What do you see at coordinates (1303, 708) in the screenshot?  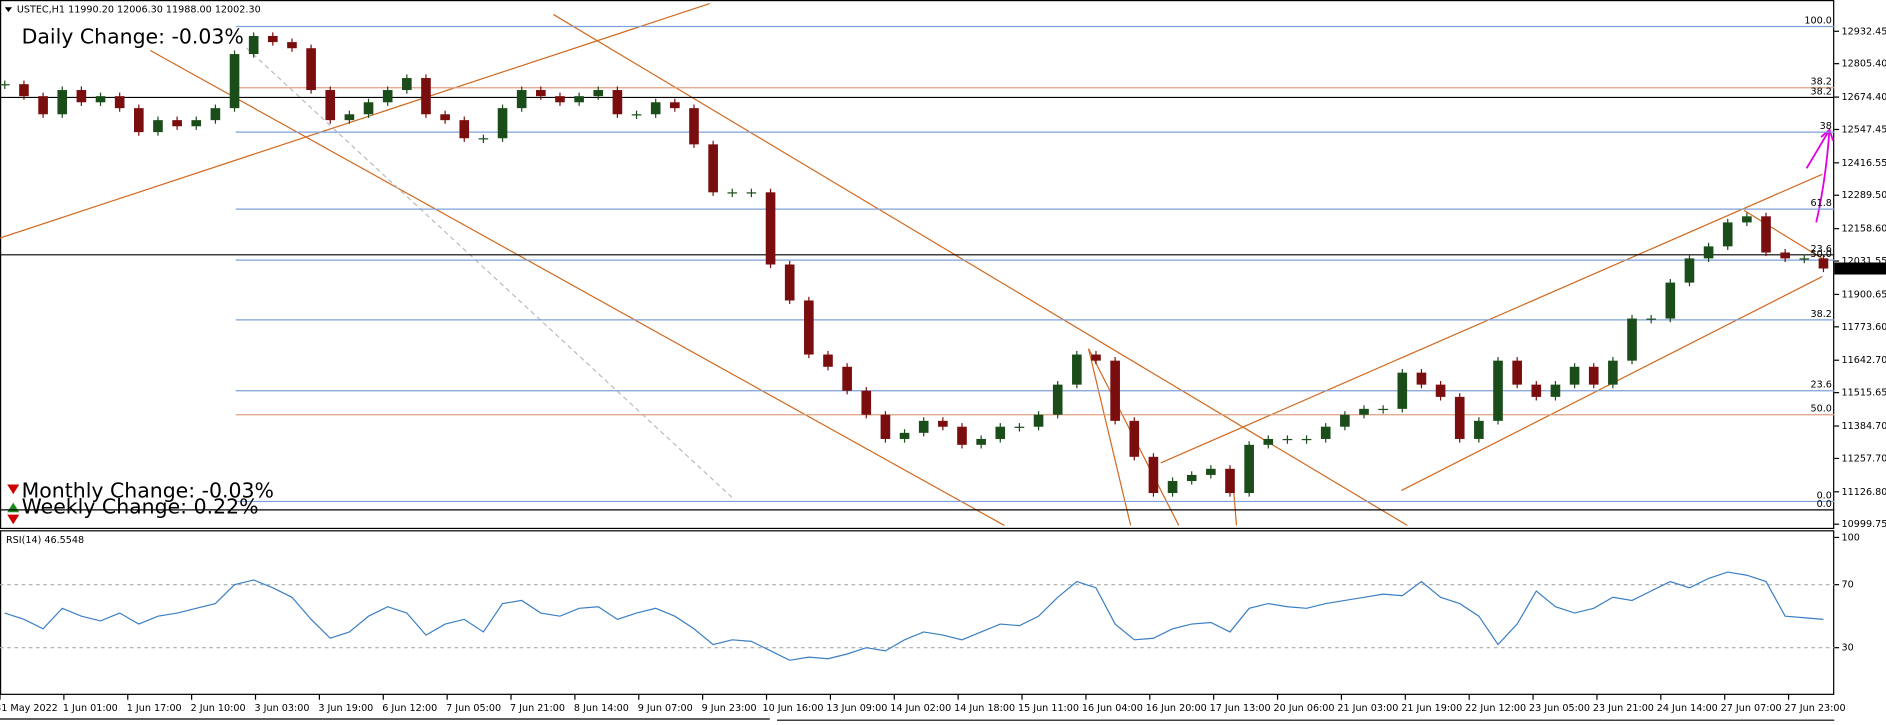 I see `x-tick-label: 20 Jun 06:00` at bounding box center [1303, 708].